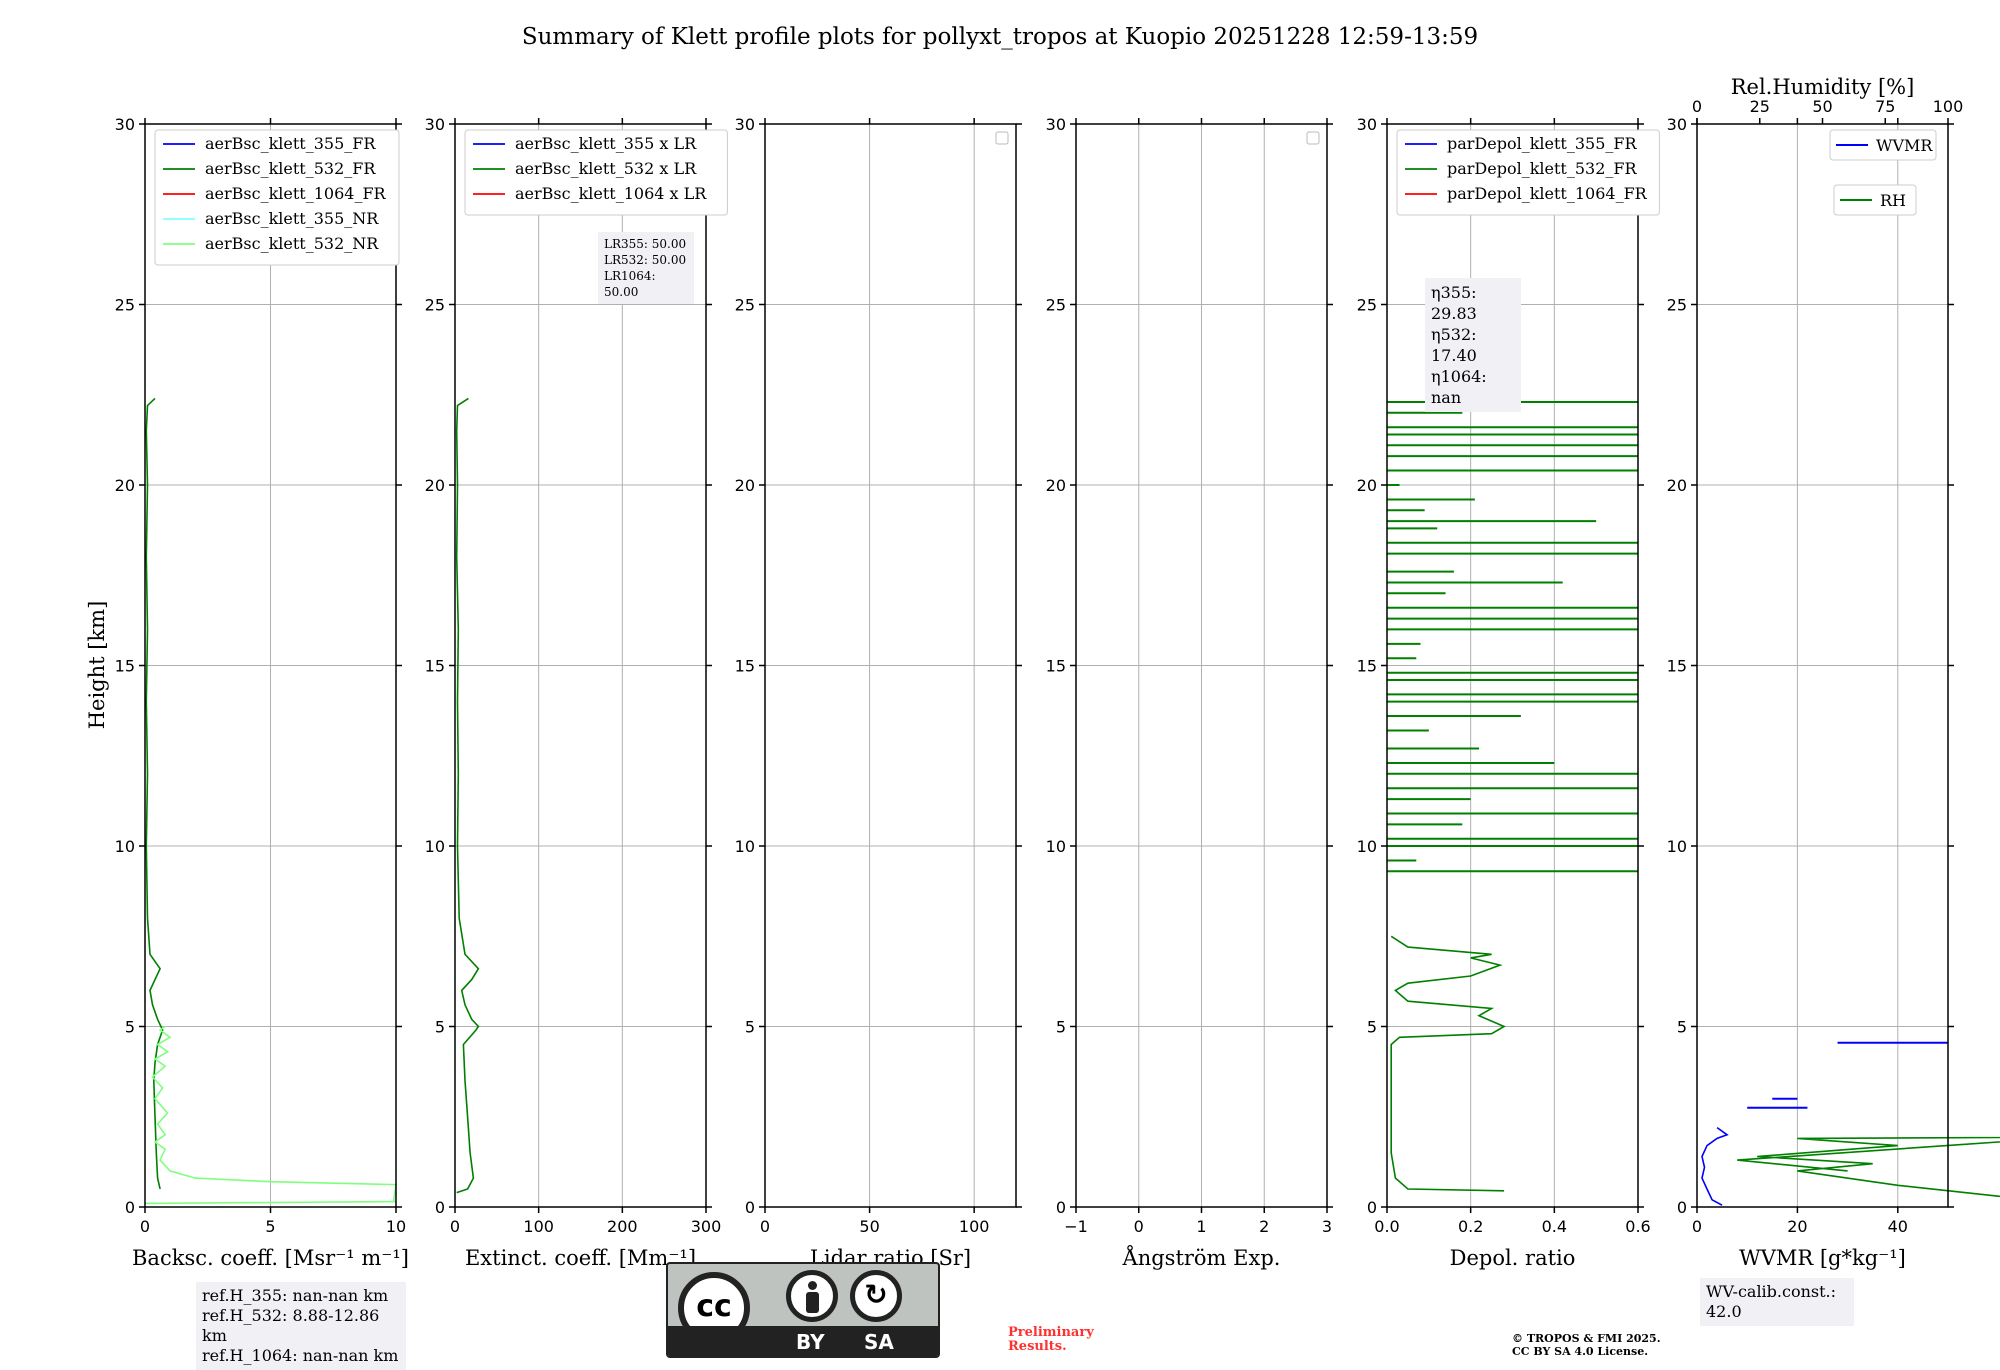 This screenshot has width=2000, height=1370. I want to click on legend-label: parDepol_klett_532_FR, so click(1542, 168).